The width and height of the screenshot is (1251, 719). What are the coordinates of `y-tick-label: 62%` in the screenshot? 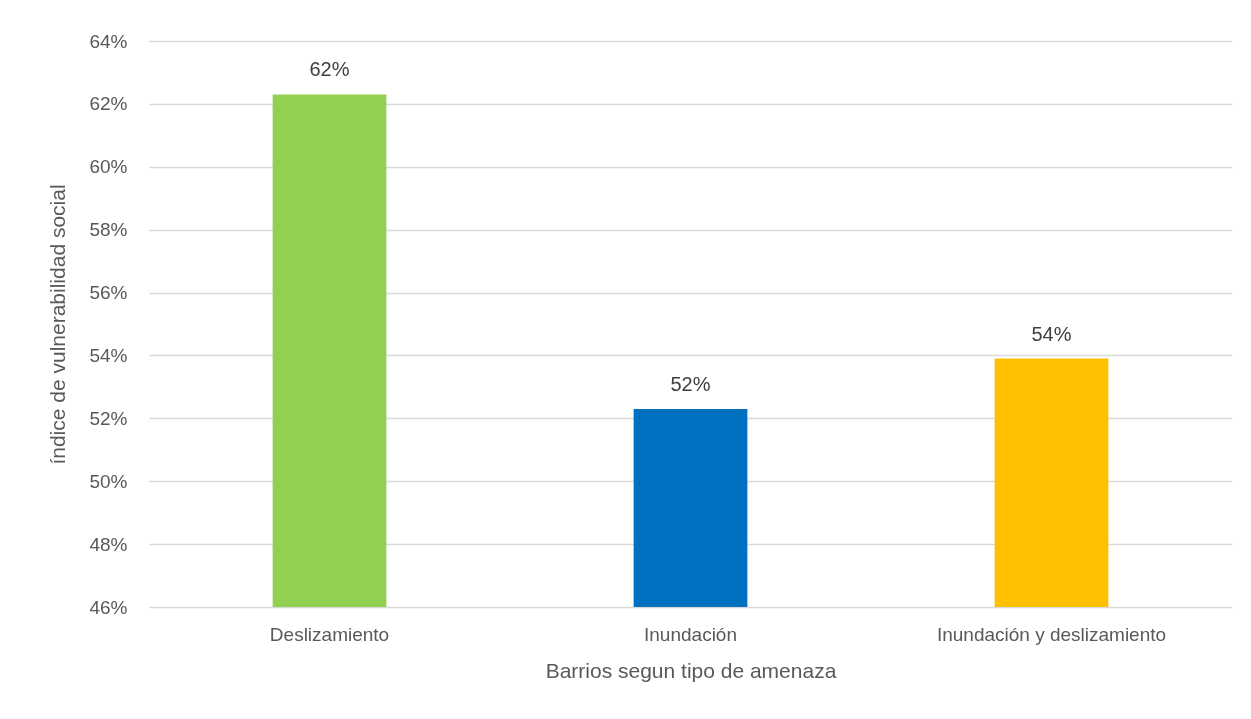 It's located at (108, 104).